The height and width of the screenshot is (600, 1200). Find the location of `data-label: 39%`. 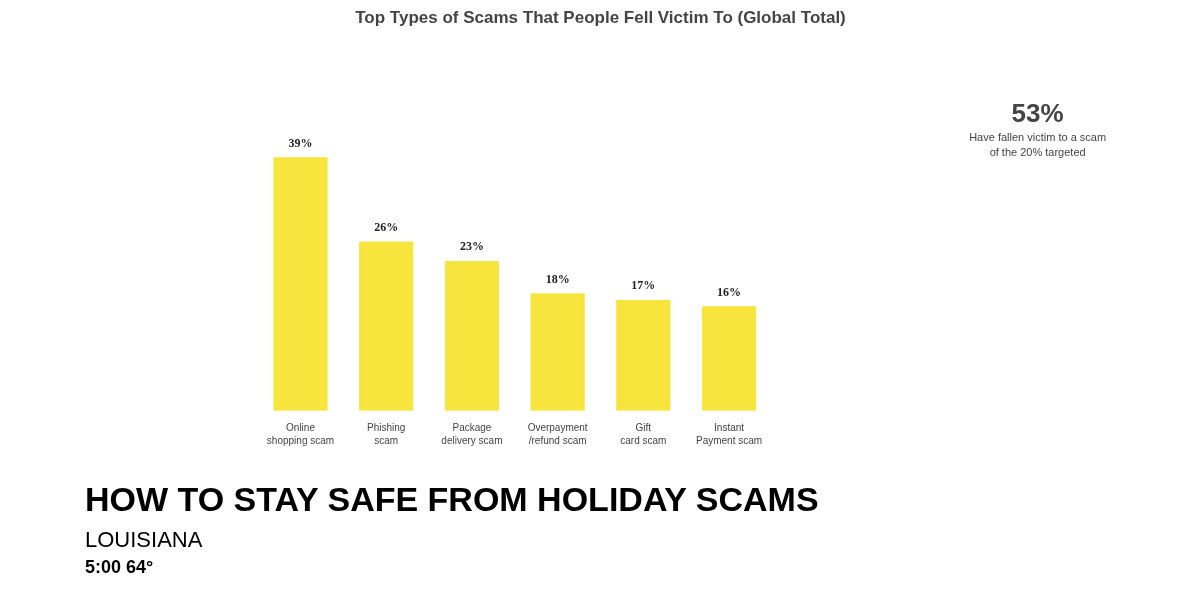

data-label: 39% is located at coordinates (300, 142).